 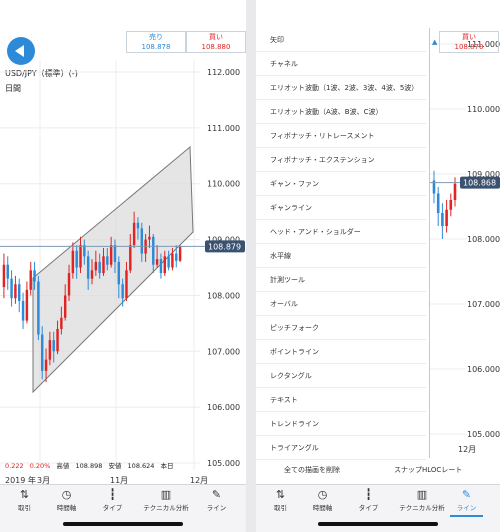 I want to click on drawing-tool-item: フィボナッチ・エクステンション, so click(x=341, y=160).